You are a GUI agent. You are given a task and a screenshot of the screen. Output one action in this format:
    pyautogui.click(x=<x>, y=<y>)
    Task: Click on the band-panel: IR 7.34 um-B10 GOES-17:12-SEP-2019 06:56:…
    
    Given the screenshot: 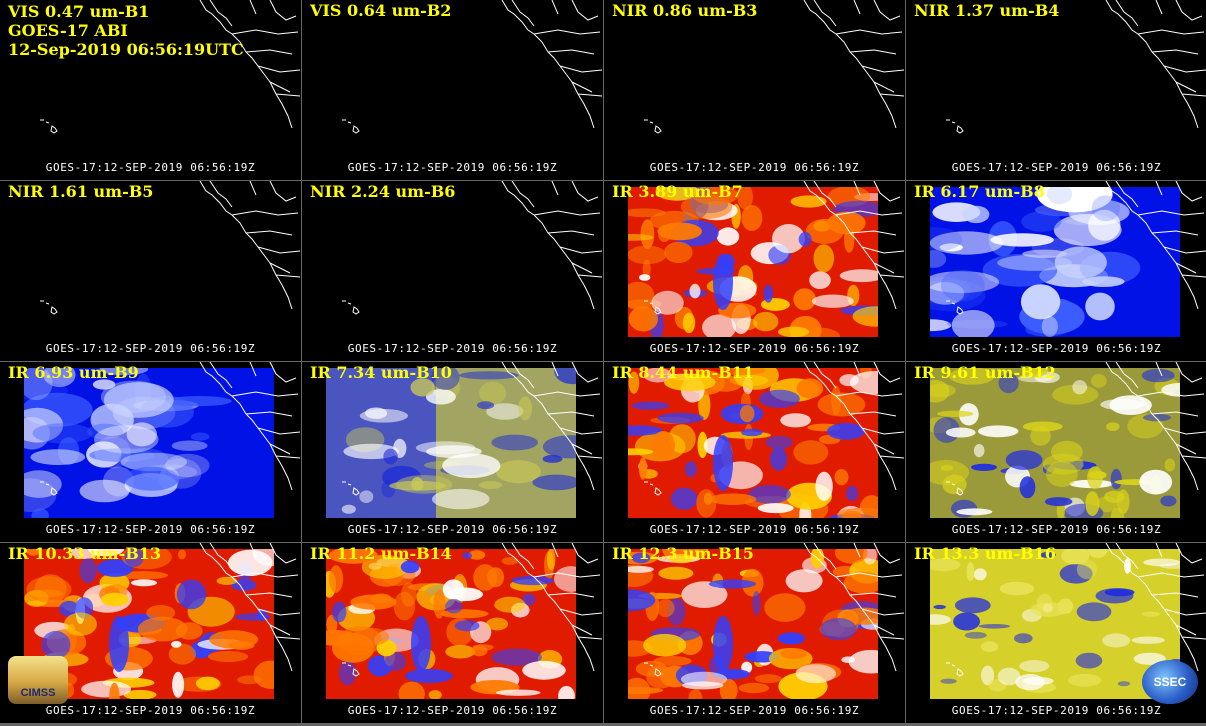 What is the action you would take?
    pyautogui.click(x=452, y=452)
    